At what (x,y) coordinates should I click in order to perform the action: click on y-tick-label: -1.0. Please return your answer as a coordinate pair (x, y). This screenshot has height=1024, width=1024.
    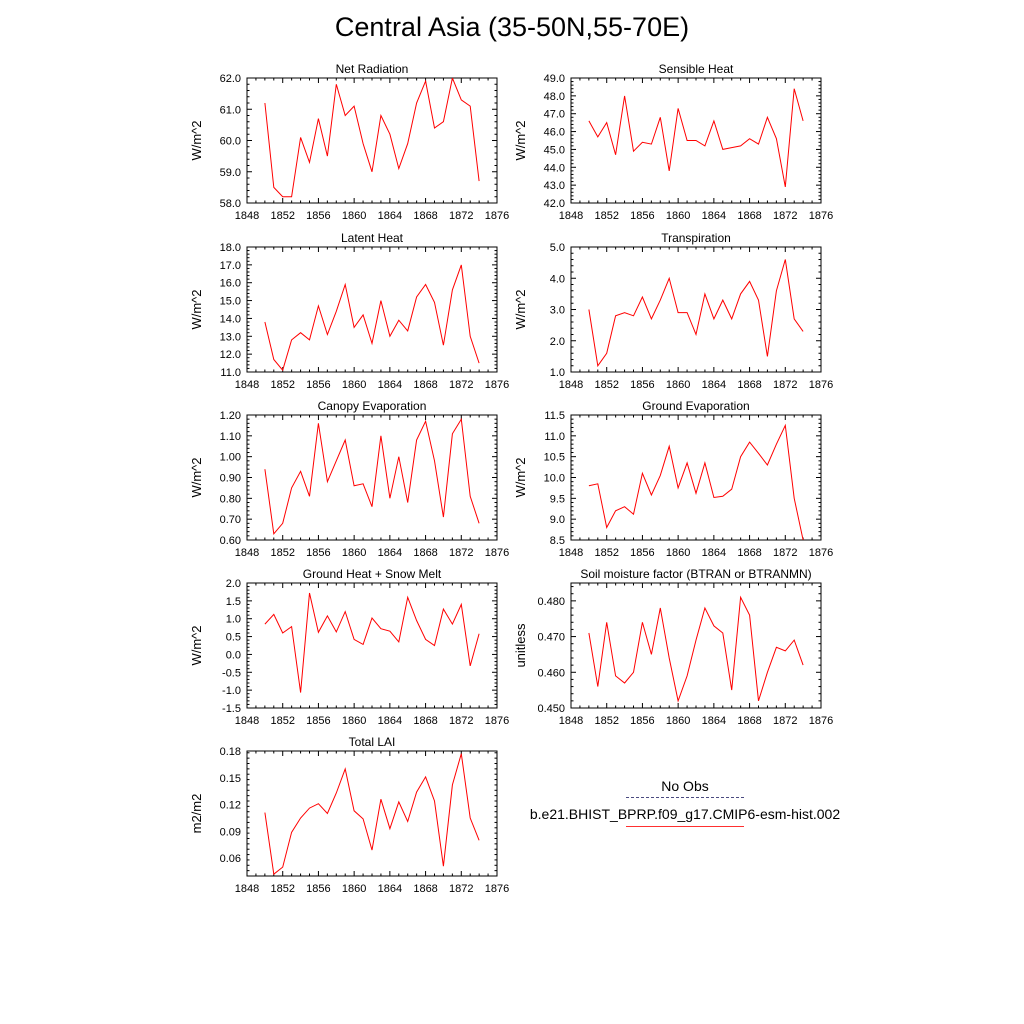
    Looking at the image, I should click on (231, 691).